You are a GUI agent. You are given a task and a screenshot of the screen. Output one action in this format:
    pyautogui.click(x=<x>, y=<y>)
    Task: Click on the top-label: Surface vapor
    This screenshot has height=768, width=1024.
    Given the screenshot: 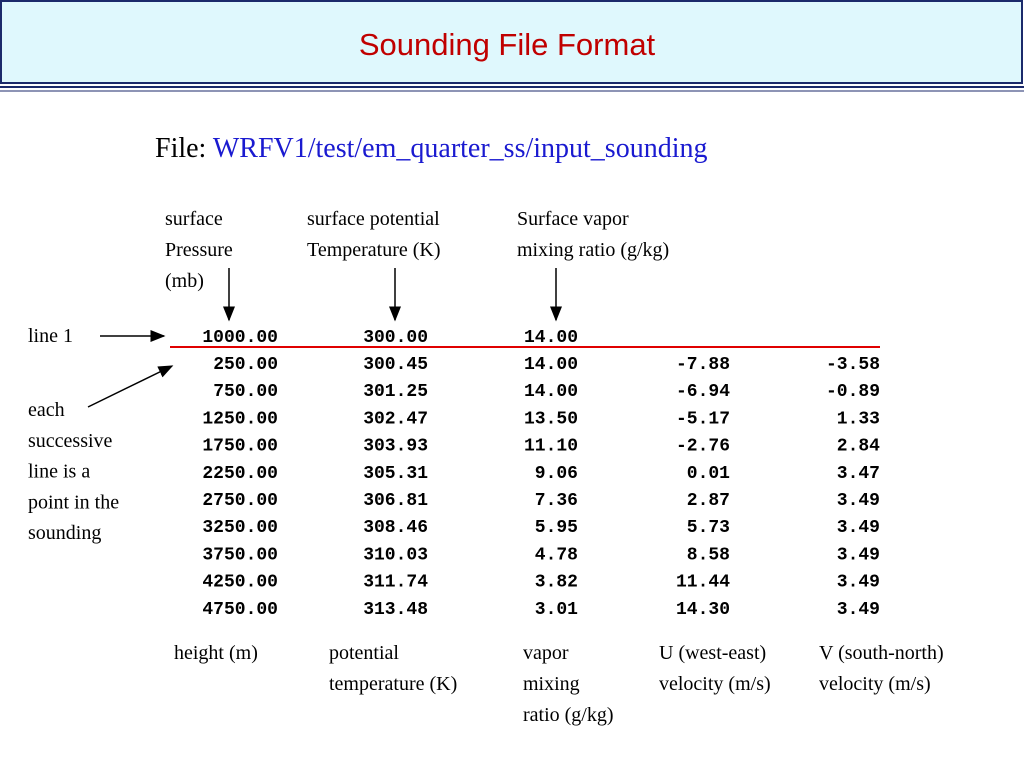 What is the action you would take?
    pyautogui.click(x=573, y=219)
    